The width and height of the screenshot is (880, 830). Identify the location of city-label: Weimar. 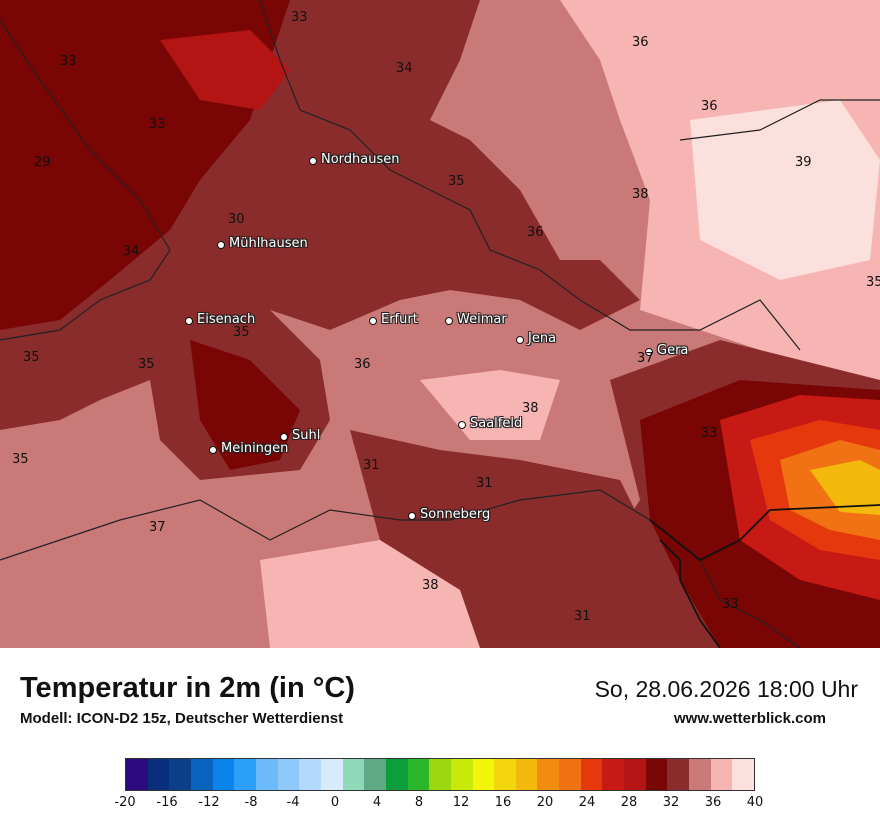
(482, 319).